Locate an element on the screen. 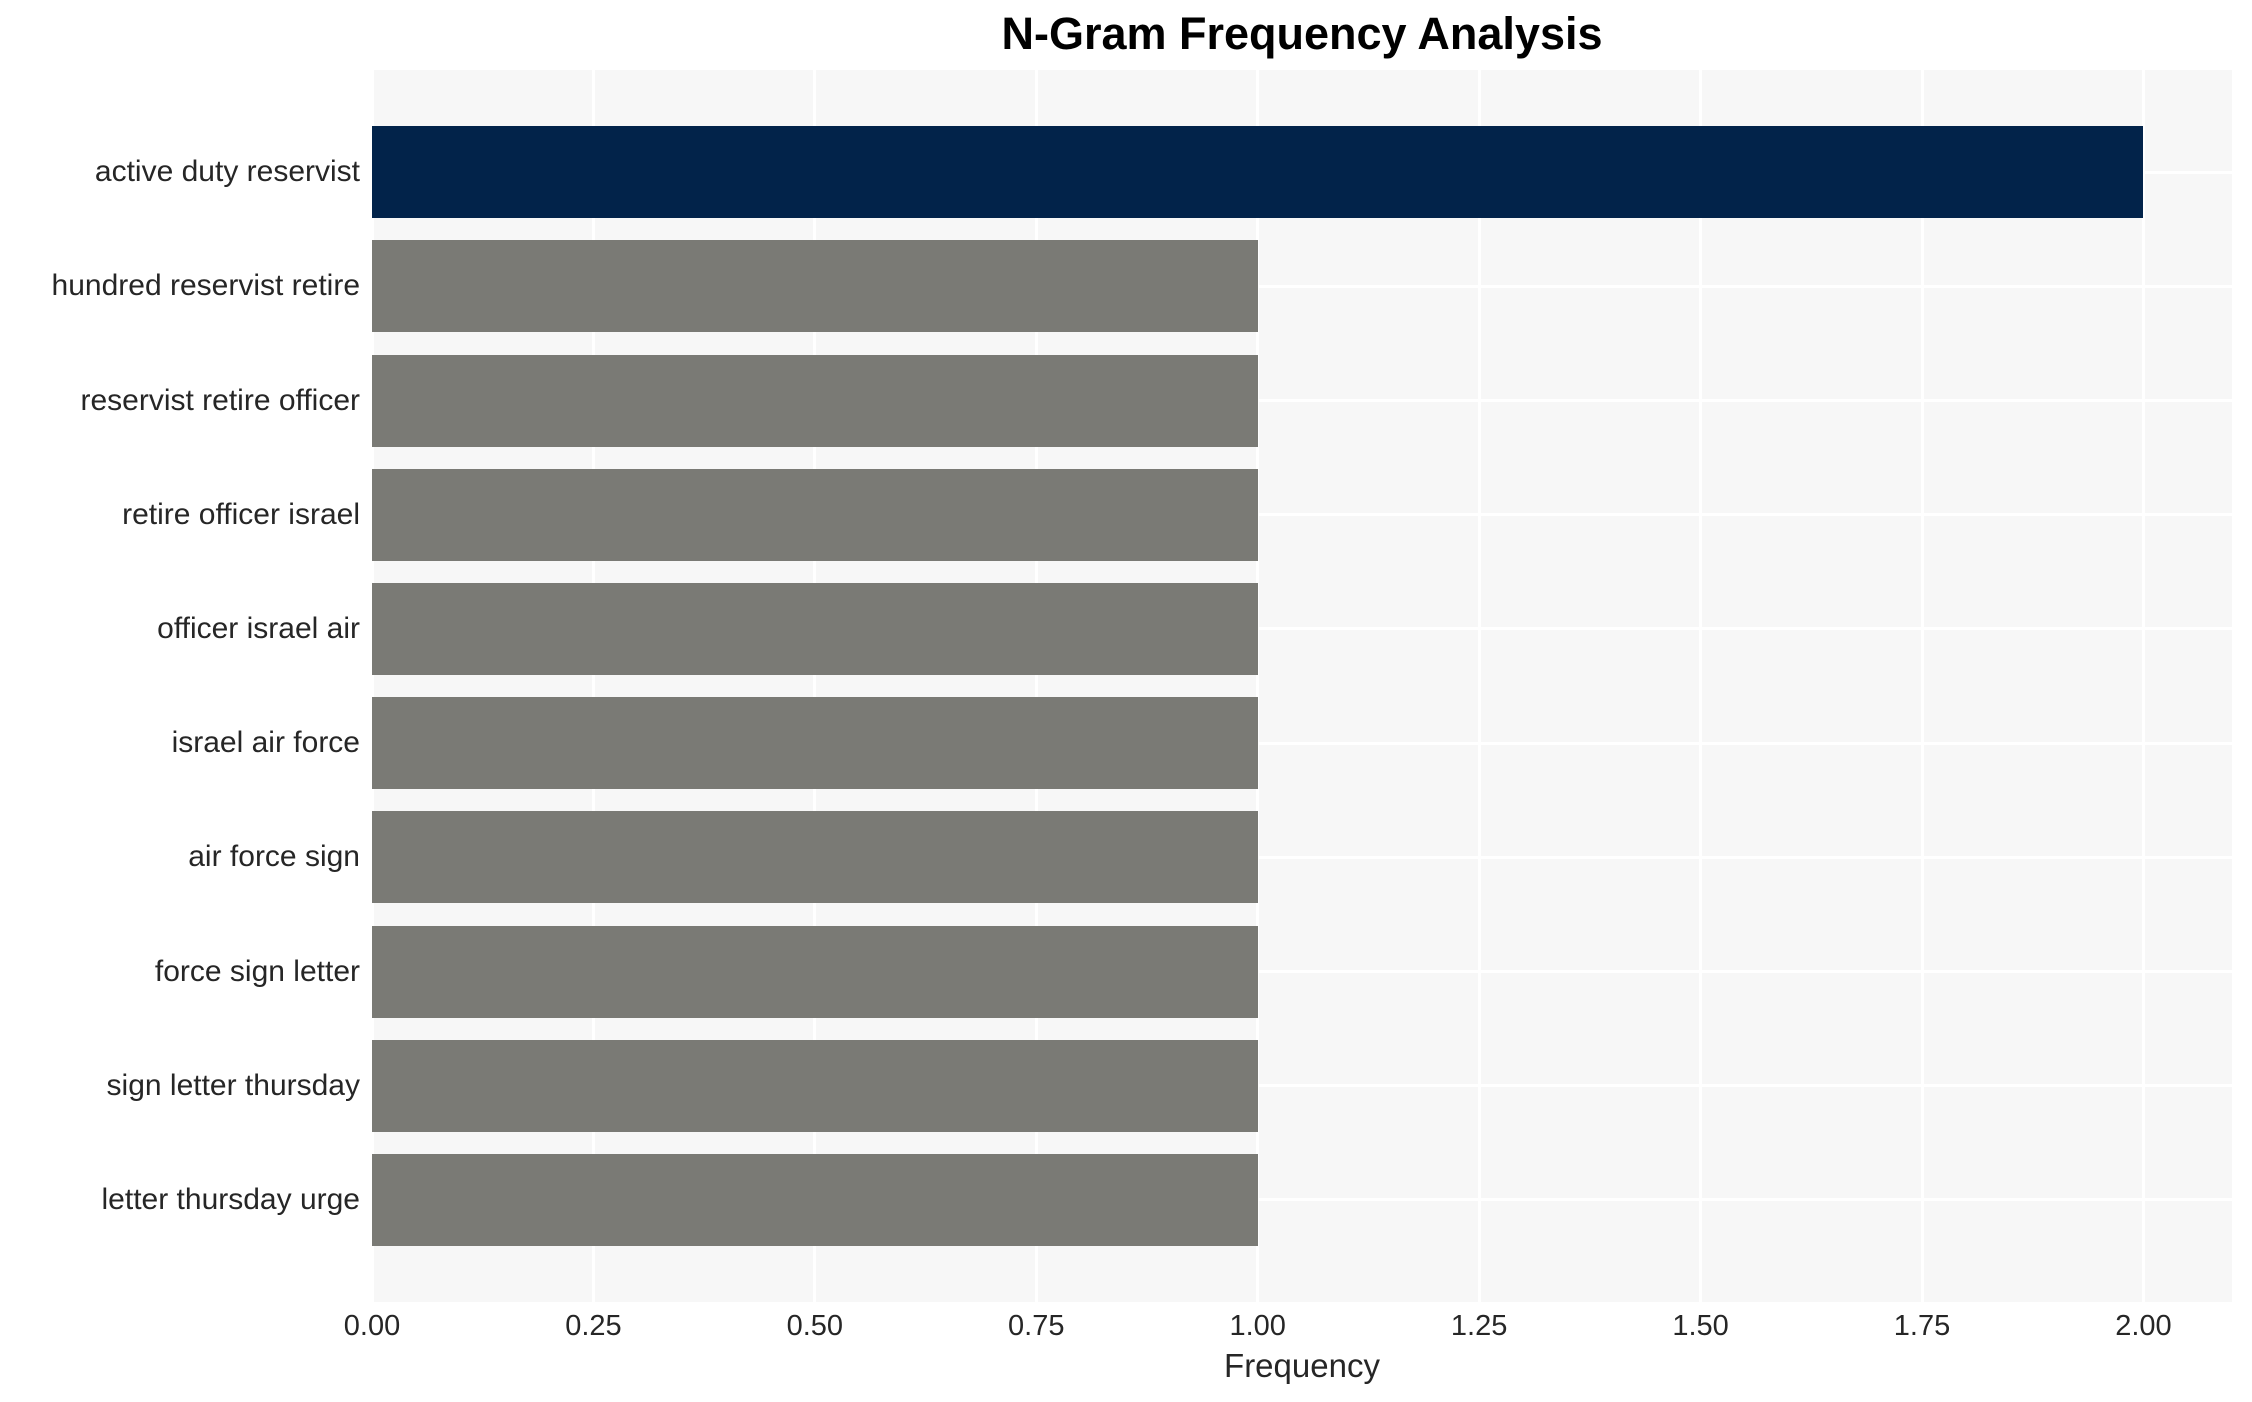 This screenshot has width=2252, height=1402. y-tick-label: air force sign is located at coordinates (274, 857).